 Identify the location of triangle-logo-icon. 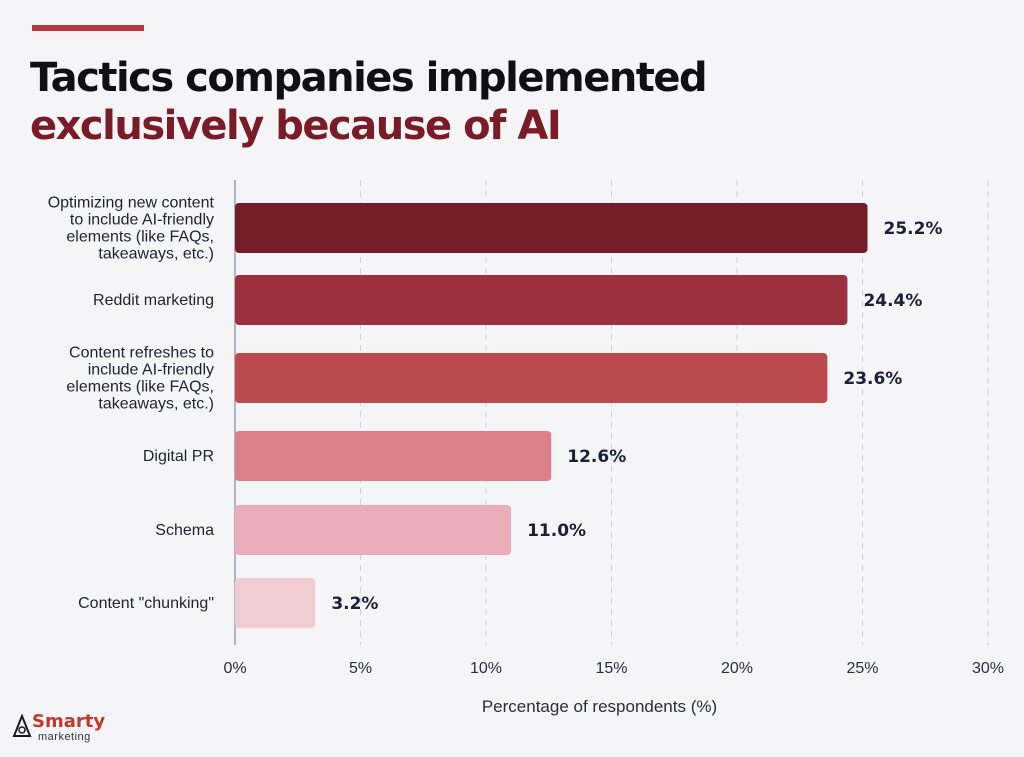
(22, 725).